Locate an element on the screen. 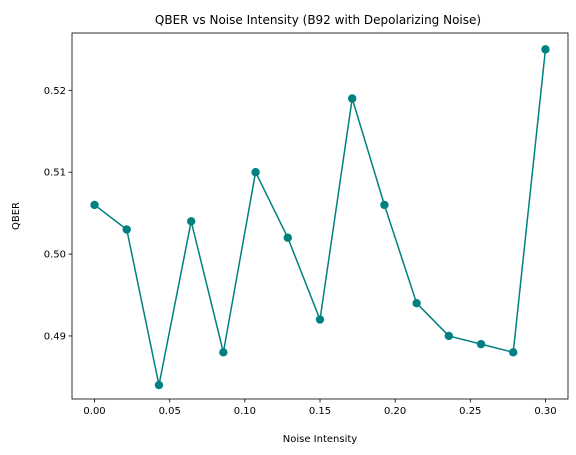  x-axis: 0.00 0.05 0.10 0.15 0.20 0.25 0.30 is located at coordinates (320, 408).